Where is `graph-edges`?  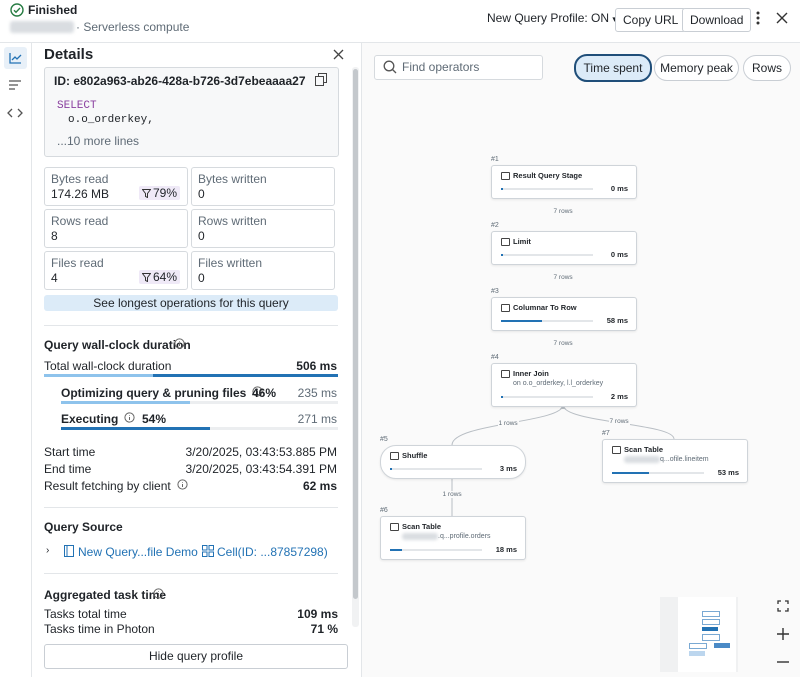
graph-edges is located at coordinates (563, 340).